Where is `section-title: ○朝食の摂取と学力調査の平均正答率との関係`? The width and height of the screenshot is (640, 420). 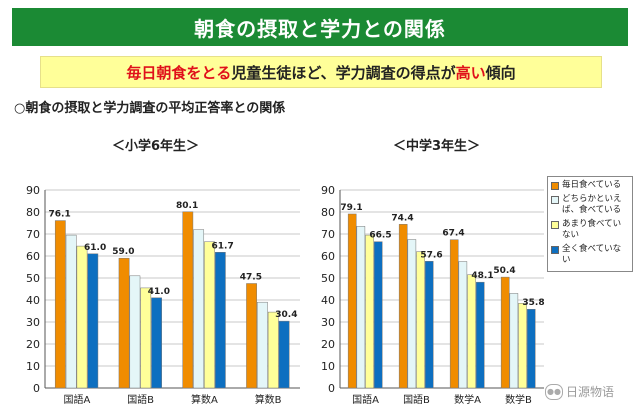
section-title: ○朝食の摂取と学力調査の平均正答率との関係 is located at coordinates (150, 108).